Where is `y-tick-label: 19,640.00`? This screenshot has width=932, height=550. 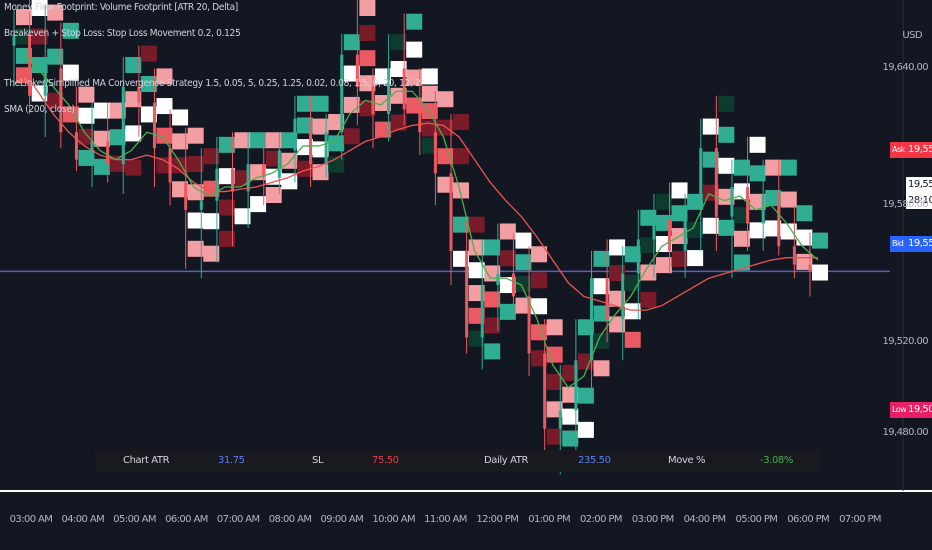 y-tick-label: 19,640.00 is located at coordinates (905, 68).